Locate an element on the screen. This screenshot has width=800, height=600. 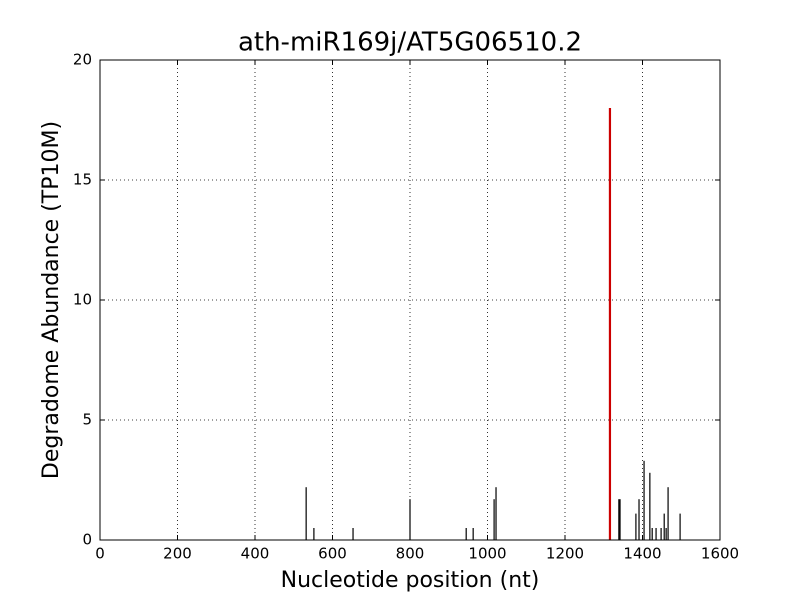
y-tick-label: 10 is located at coordinates (82, 300).